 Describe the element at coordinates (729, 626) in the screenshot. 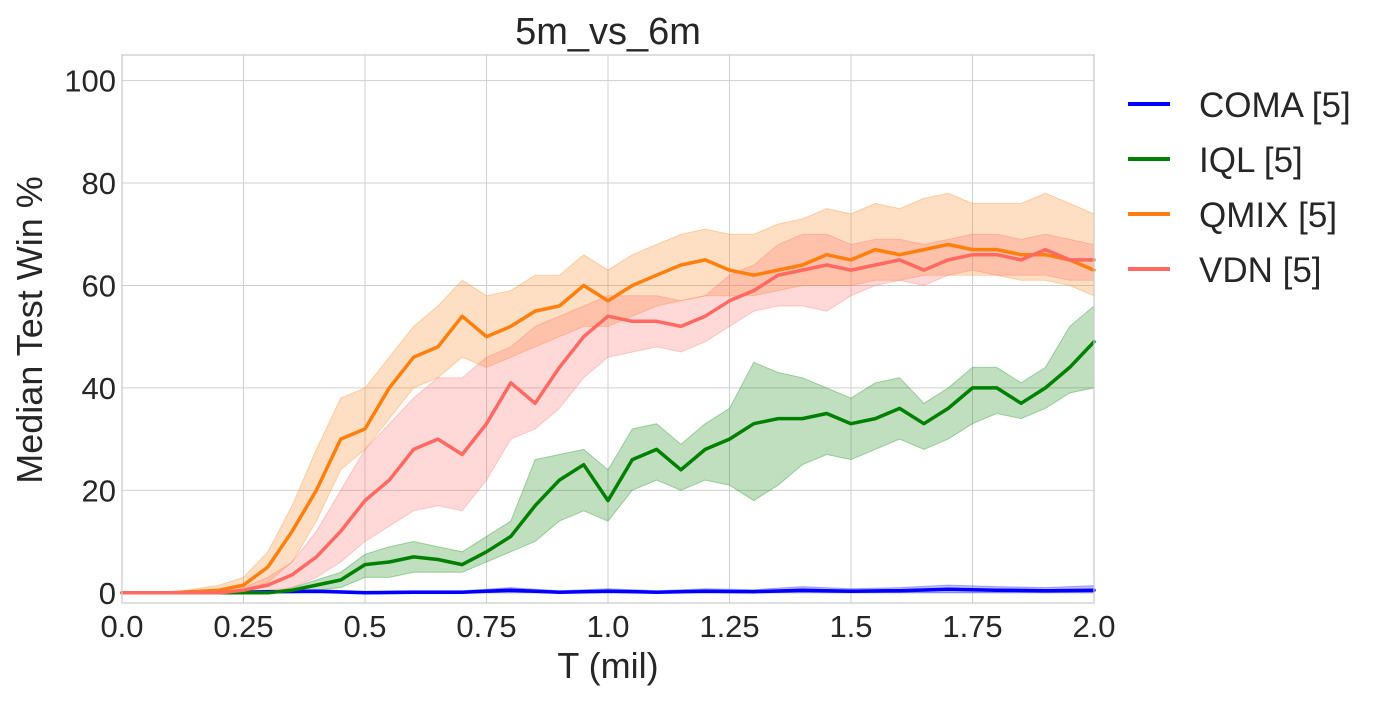

I see `x-tick-label: 1.25` at that location.